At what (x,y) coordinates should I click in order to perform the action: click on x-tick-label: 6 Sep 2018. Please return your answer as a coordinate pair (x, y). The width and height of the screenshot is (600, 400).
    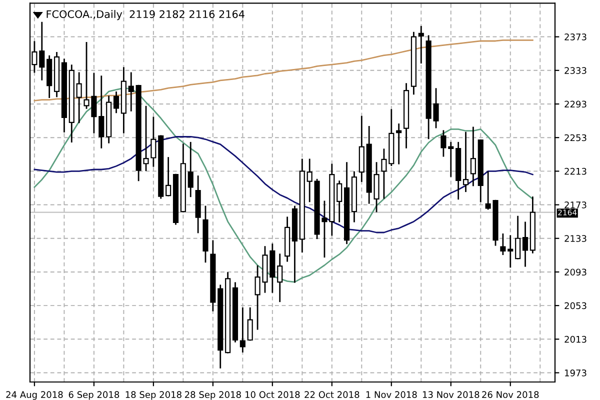
    Looking at the image, I should click on (94, 395).